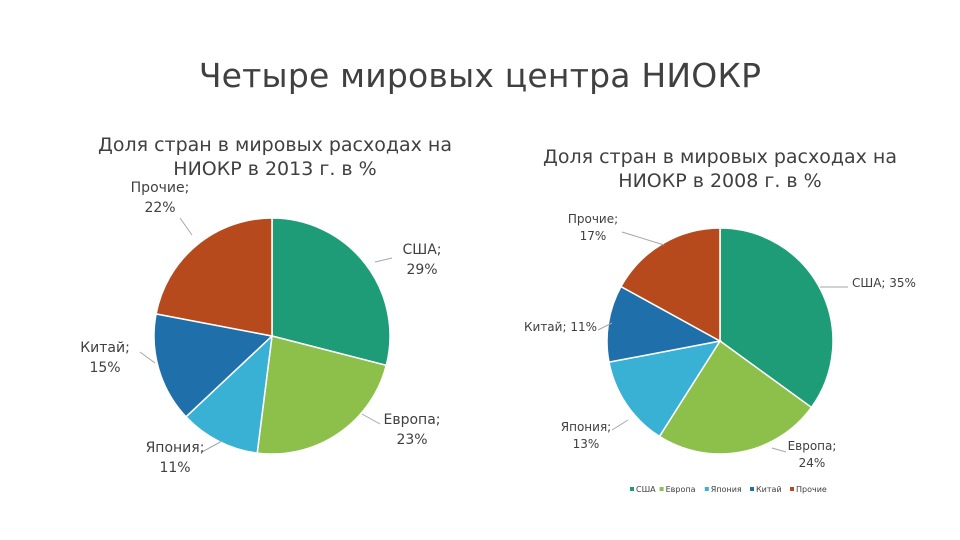 This screenshot has width=960, height=540. Describe the element at coordinates (105, 358) in the screenshot. I see `data-label-2013-3: Китай; 15%` at that location.